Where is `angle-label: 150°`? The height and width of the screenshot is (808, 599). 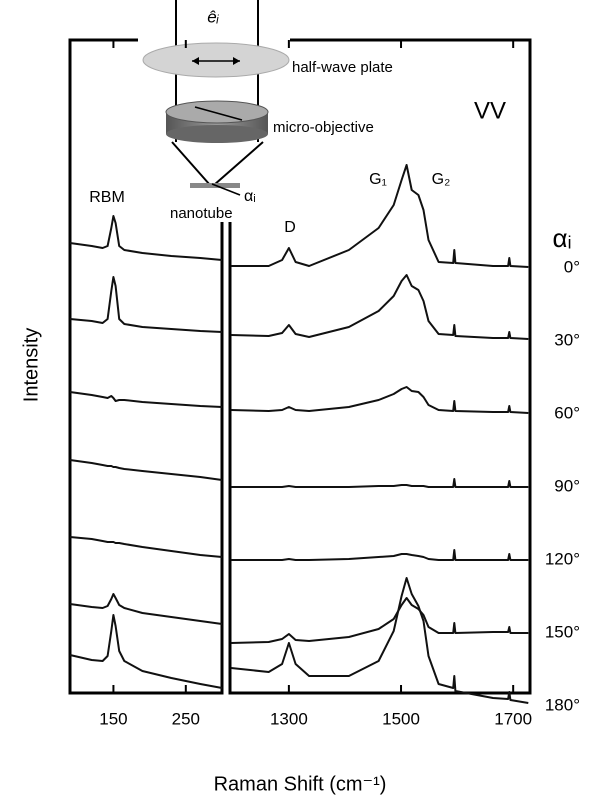
angle-label: 150° is located at coordinates (562, 631).